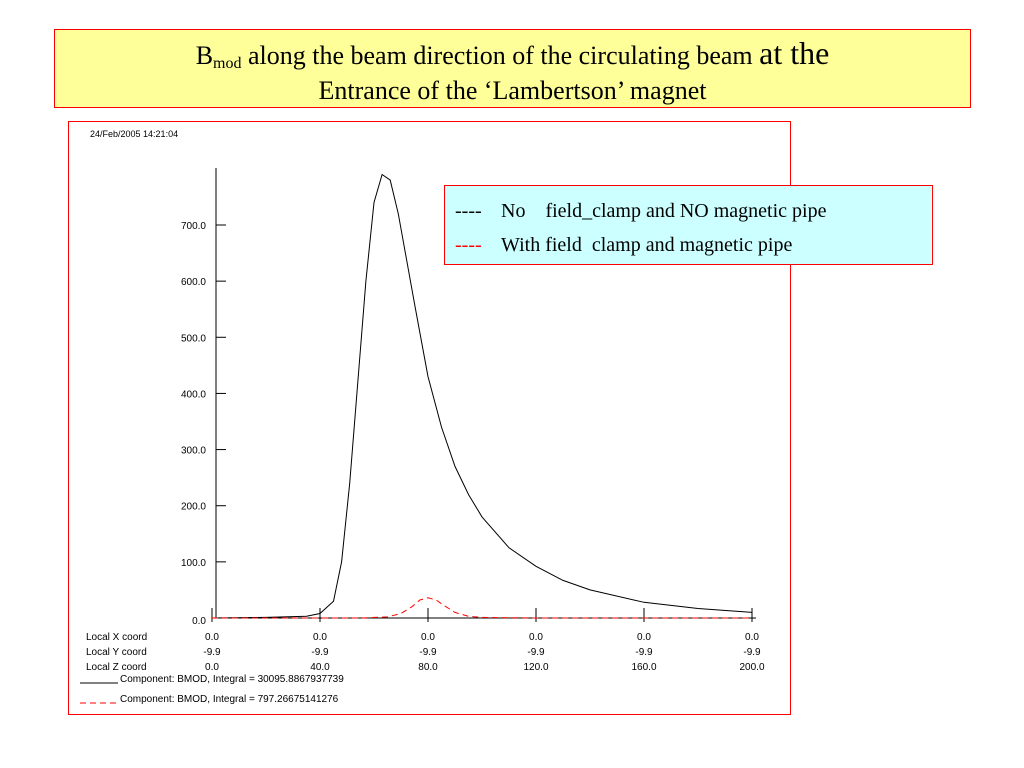 This screenshot has height=768, width=1024. I want to click on coord-row-label: Local Y coord, so click(116, 652).